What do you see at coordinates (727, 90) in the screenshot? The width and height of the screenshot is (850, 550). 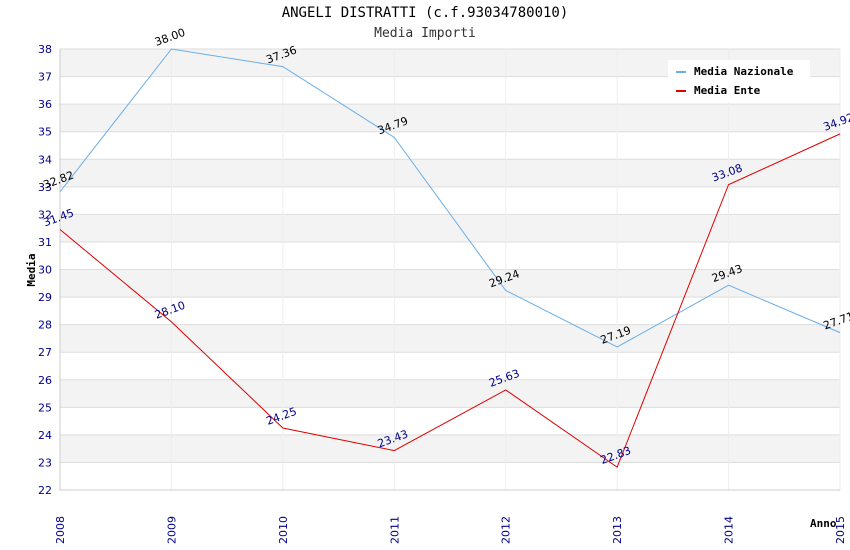 I see `legend-label: Media Ente` at bounding box center [727, 90].